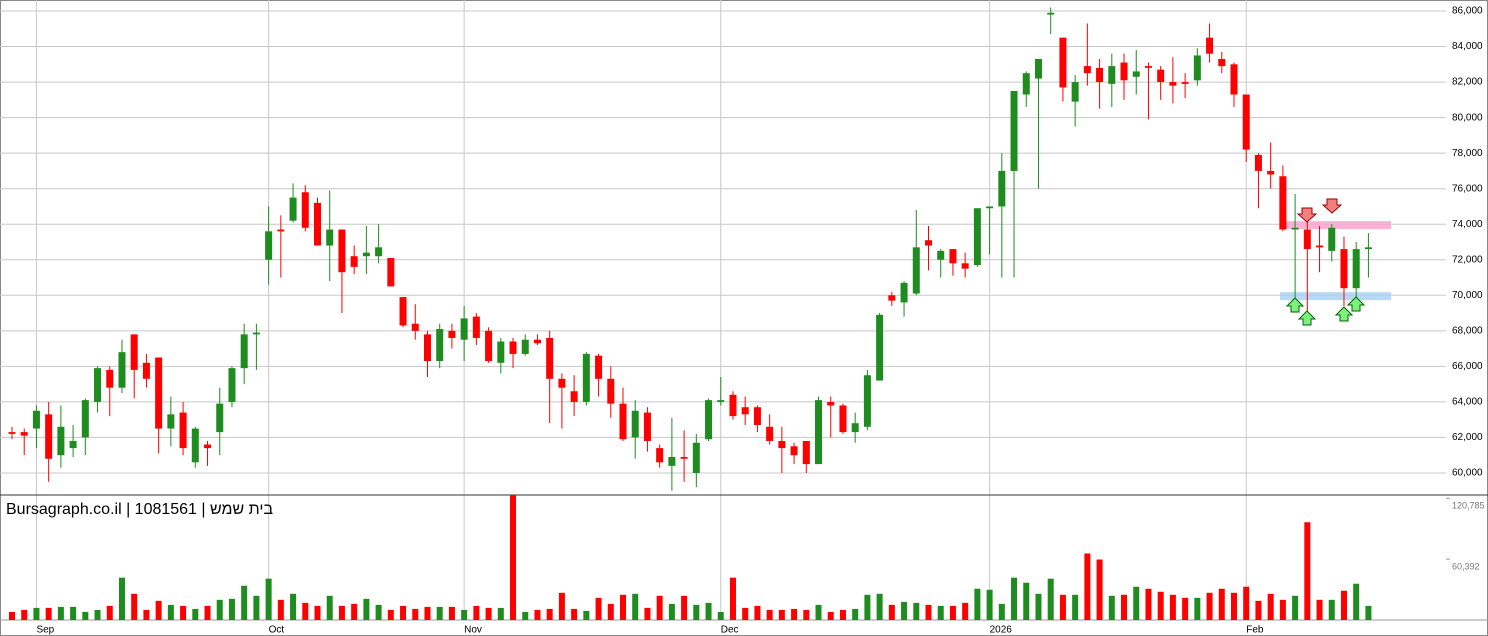 This screenshot has width=1488, height=636. What do you see at coordinates (1467, 330) in the screenshot?
I see `y-tick-label: 68,000` at bounding box center [1467, 330].